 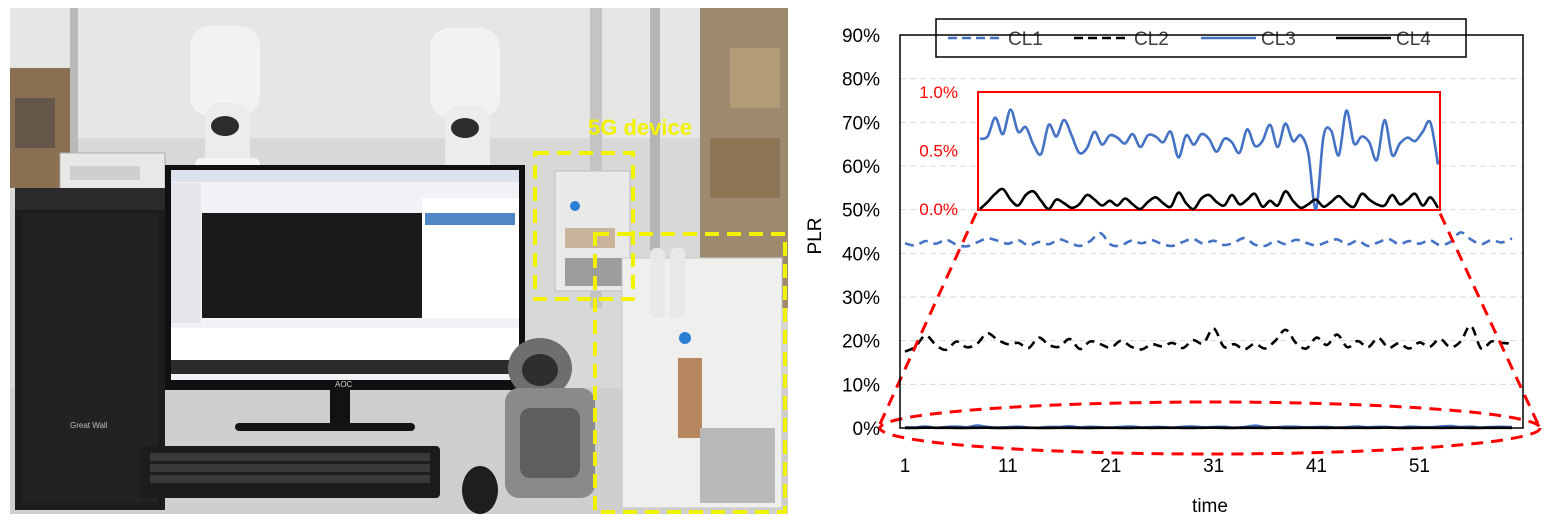 I want to click on legend-label: CL4, so click(x=1413, y=39).